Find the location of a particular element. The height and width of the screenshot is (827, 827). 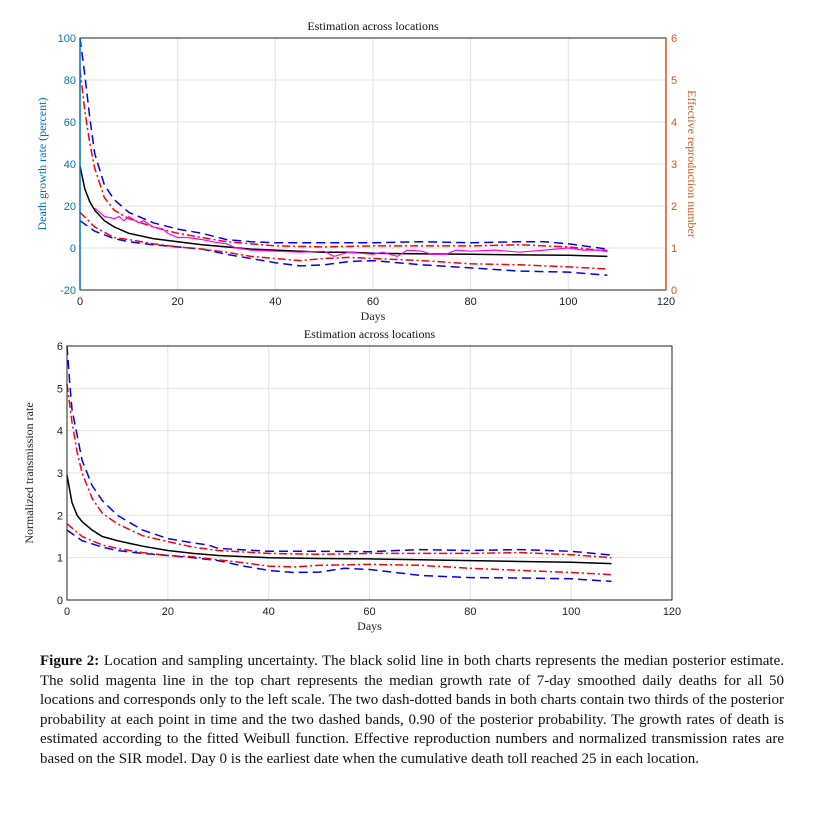

chart2-x-tick-label: 100 is located at coordinates (571, 612).